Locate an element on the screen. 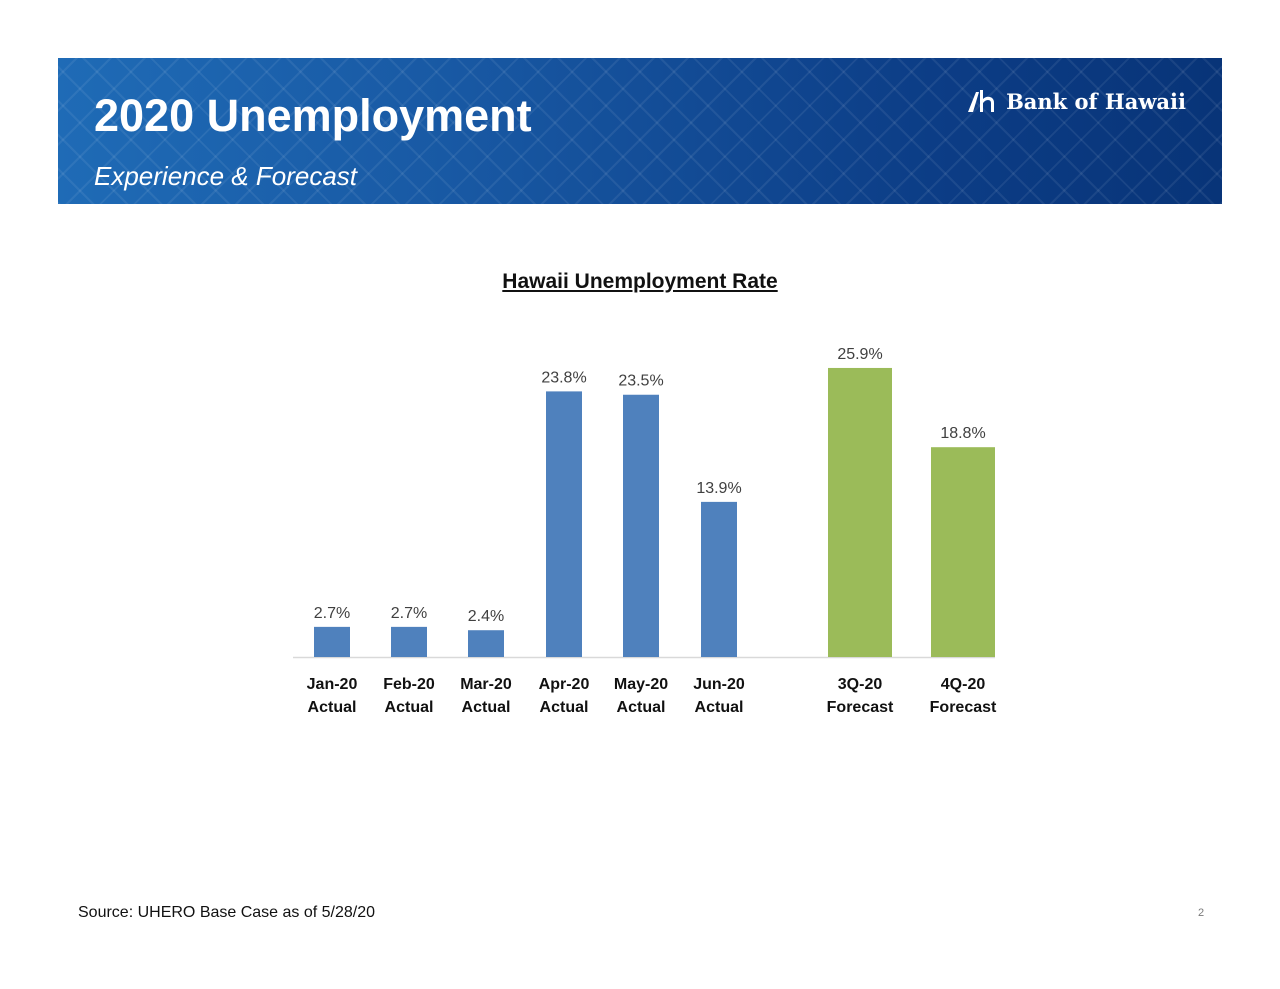  logo-text: Bank of Hawaii is located at coordinates (1096, 101).